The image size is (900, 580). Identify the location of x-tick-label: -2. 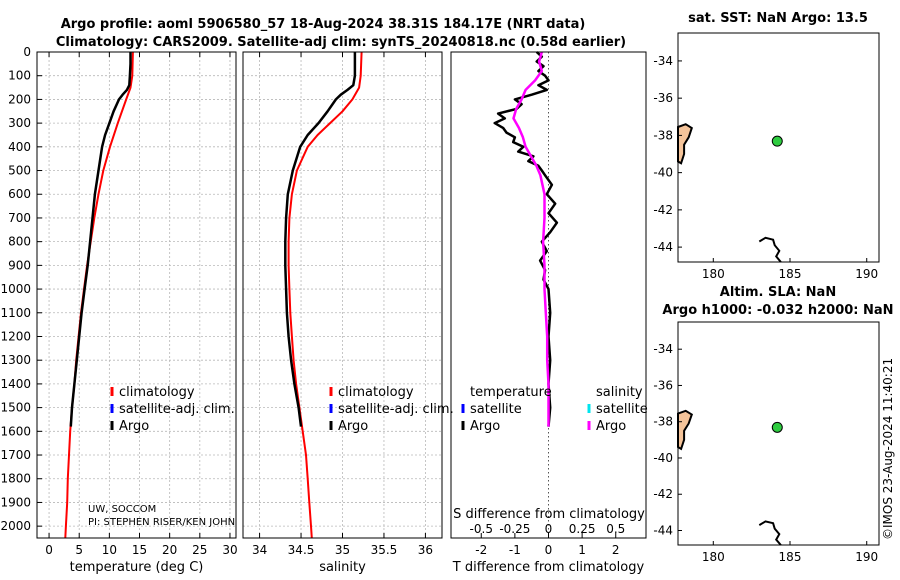
(481, 550).